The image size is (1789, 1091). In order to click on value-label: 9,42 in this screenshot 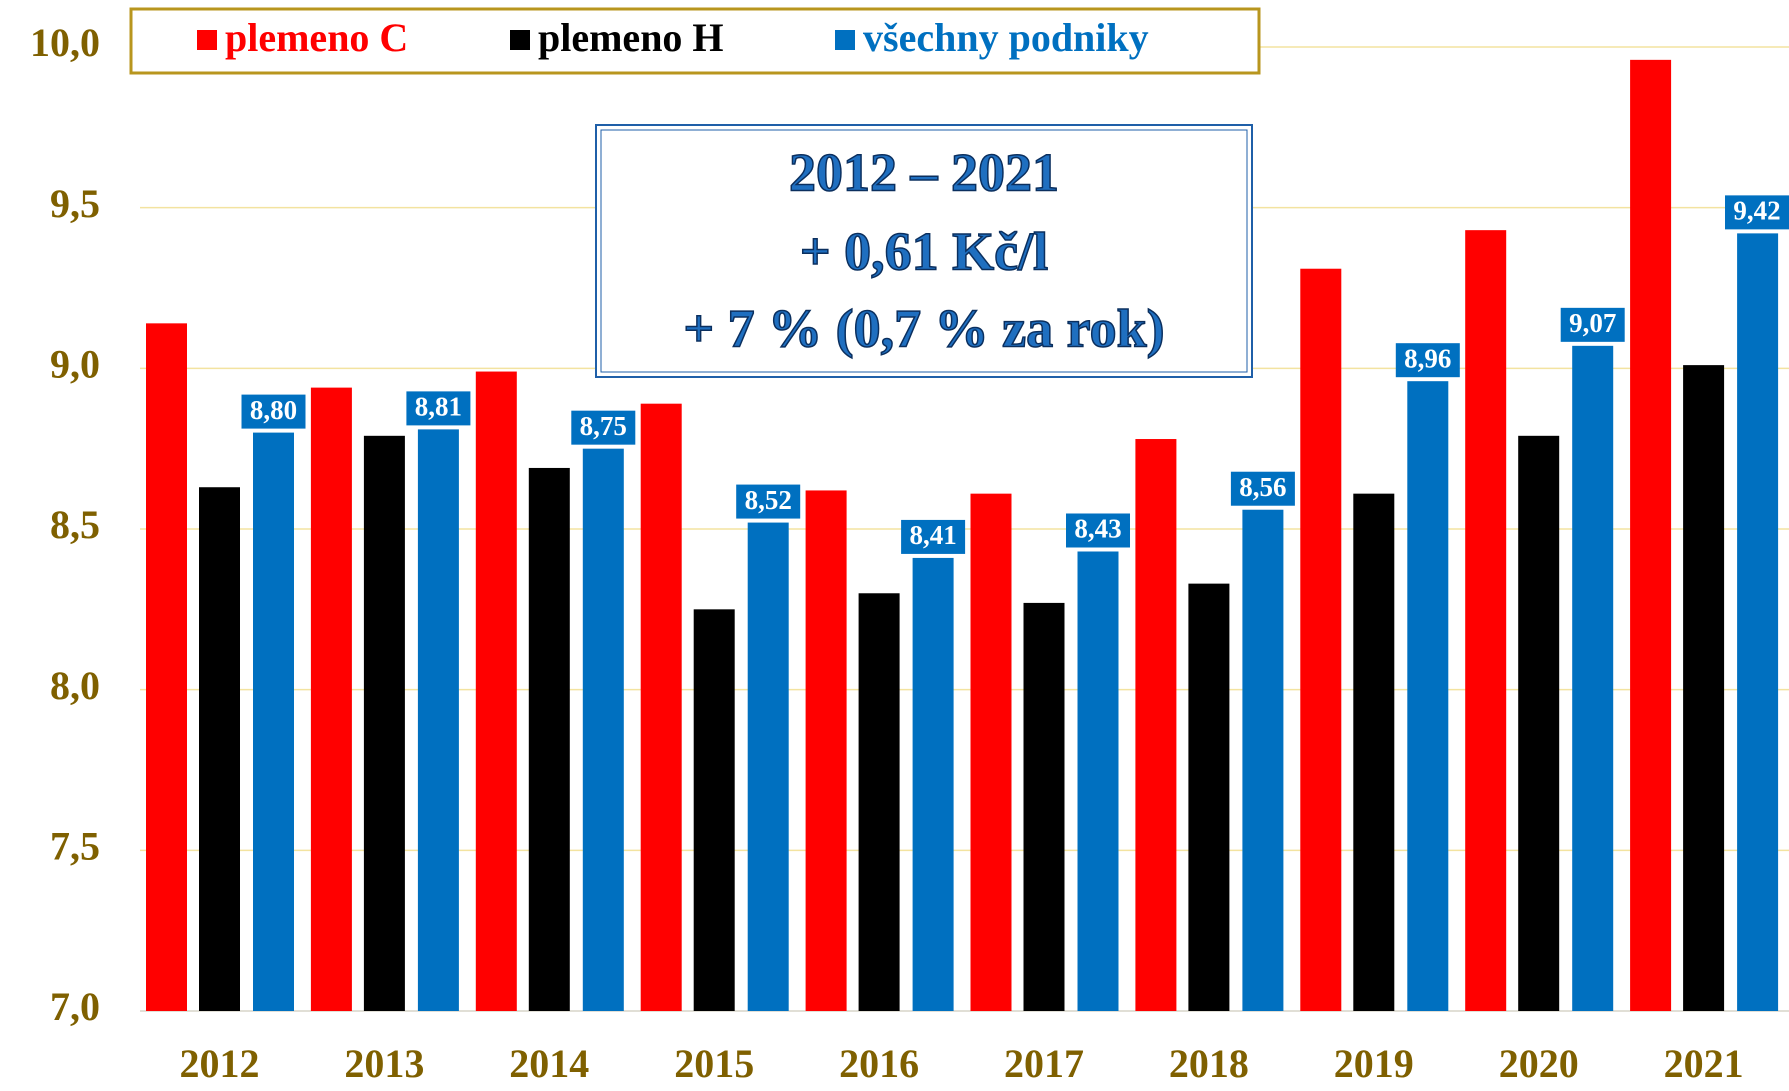, I will do `click(1756, 211)`.